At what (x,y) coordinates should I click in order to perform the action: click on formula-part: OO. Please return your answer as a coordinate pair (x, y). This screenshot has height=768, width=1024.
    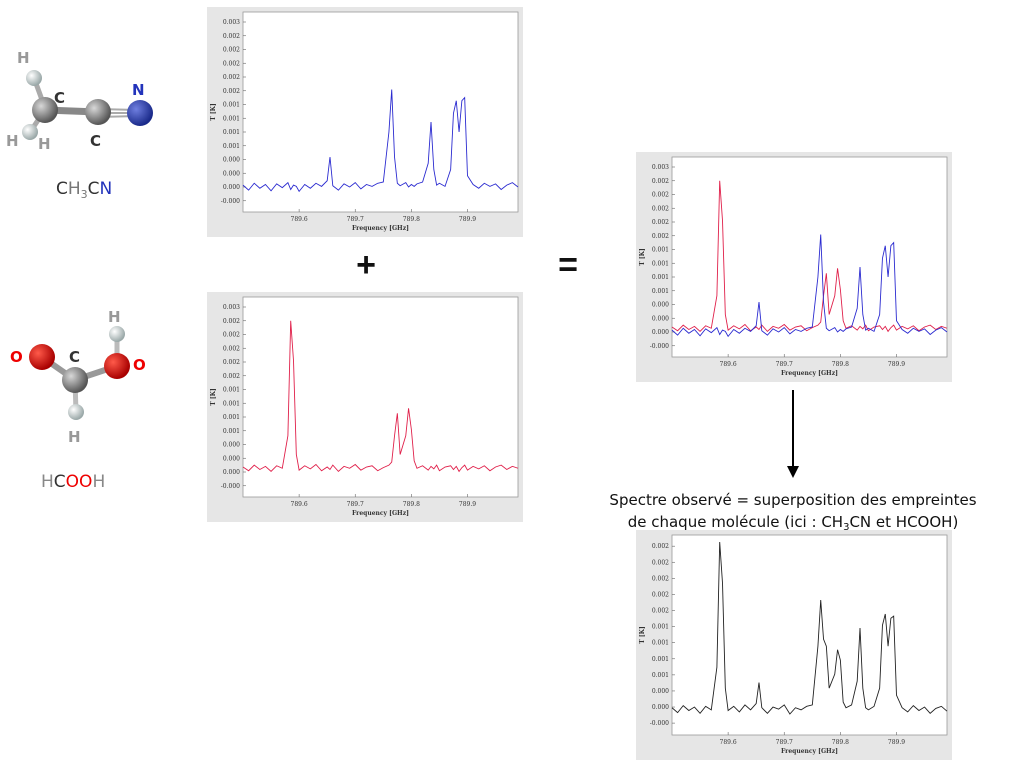
    Looking at the image, I should click on (79, 482).